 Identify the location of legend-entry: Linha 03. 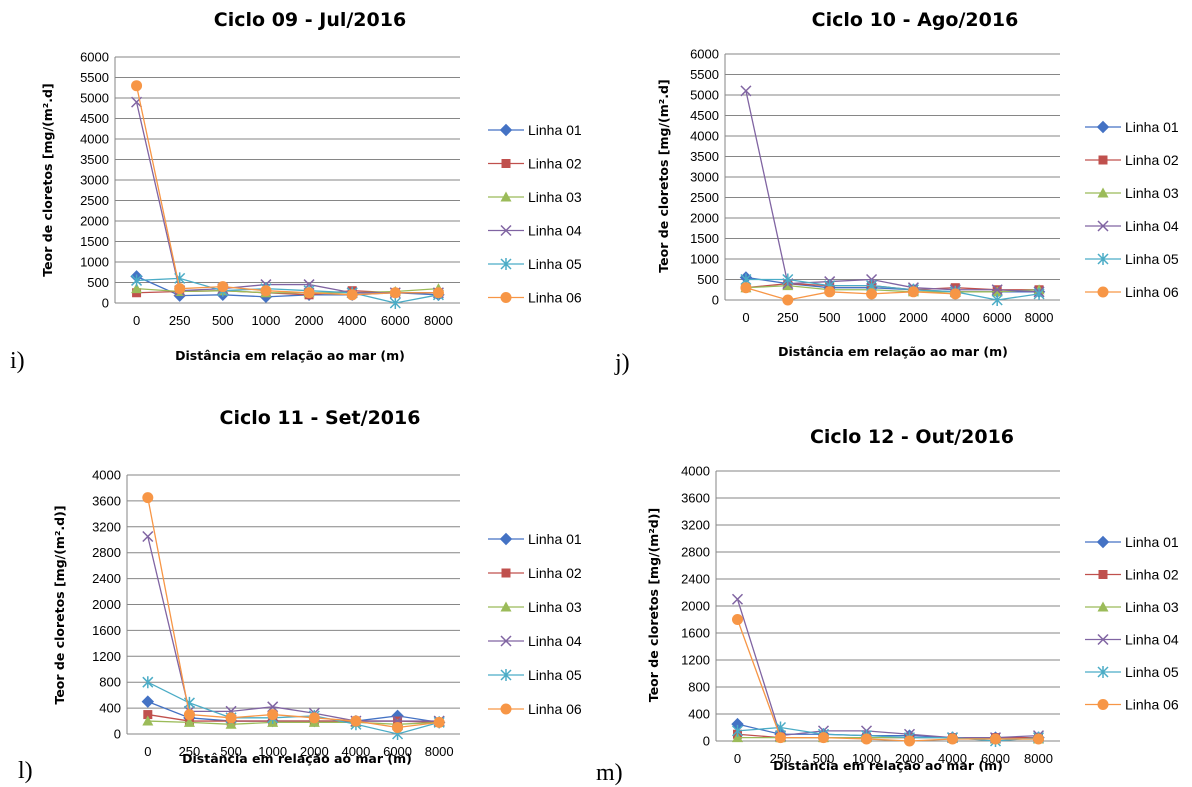
(1132, 607).